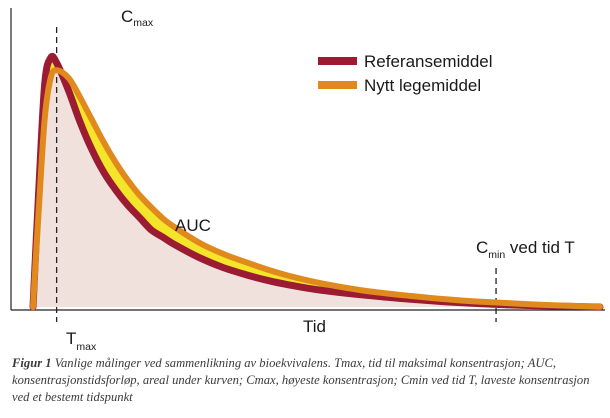  What do you see at coordinates (422, 85) in the screenshot?
I see `legend-label-nytt-legemiddel: Nytt legemiddel` at bounding box center [422, 85].